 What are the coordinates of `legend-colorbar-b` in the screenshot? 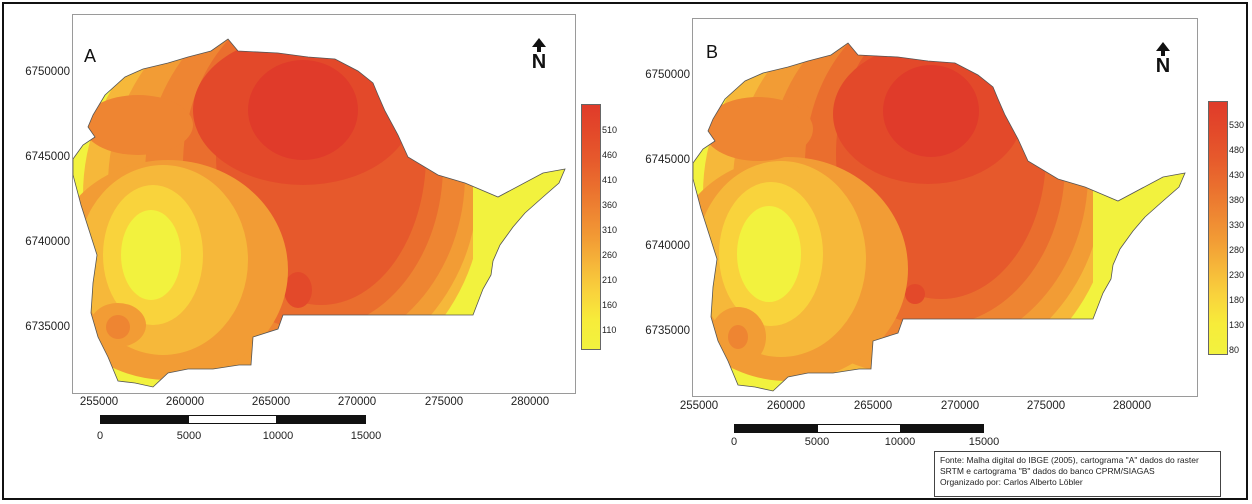 It's located at (1218, 228).